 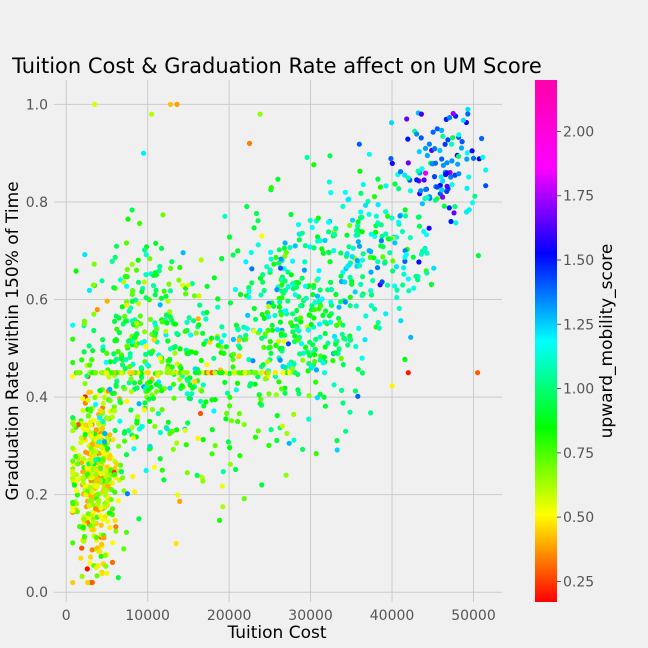 What do you see at coordinates (578, 197) in the screenshot?
I see `colorbar-tick-label: 1.75` at bounding box center [578, 197].